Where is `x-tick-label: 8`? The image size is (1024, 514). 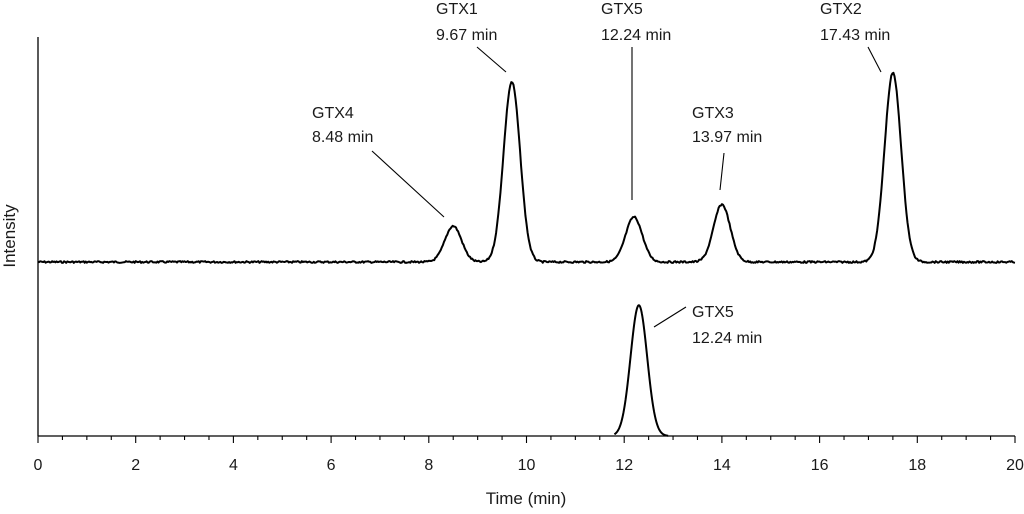
x-tick-label: 8 is located at coordinates (428, 465).